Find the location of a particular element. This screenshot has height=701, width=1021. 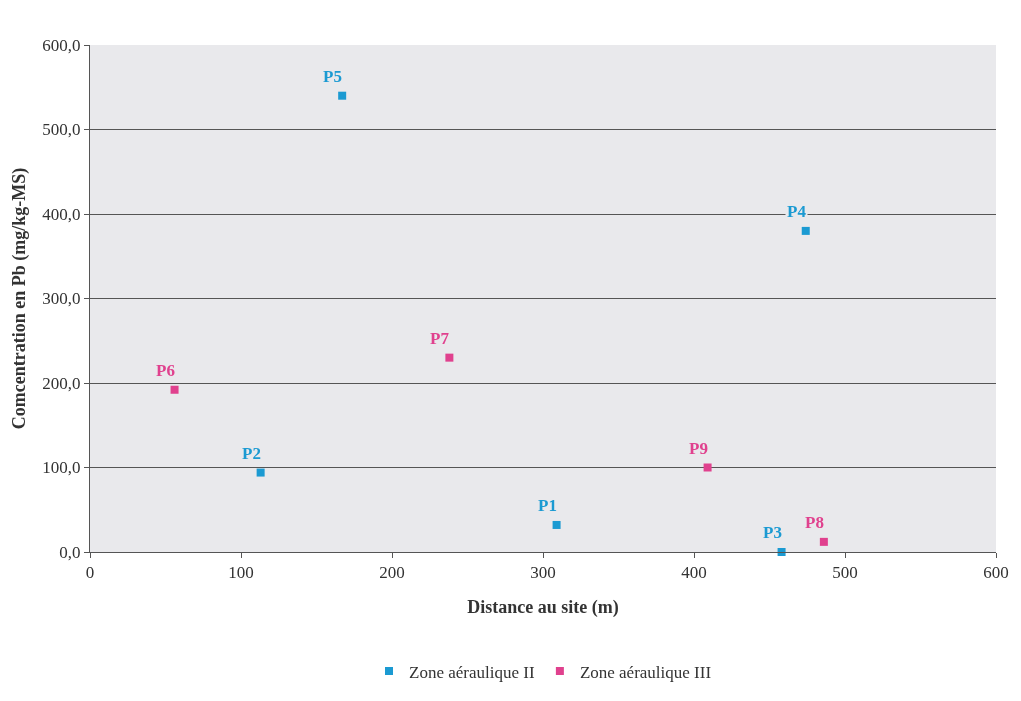

x-tick-label: 300 is located at coordinates (543, 573).